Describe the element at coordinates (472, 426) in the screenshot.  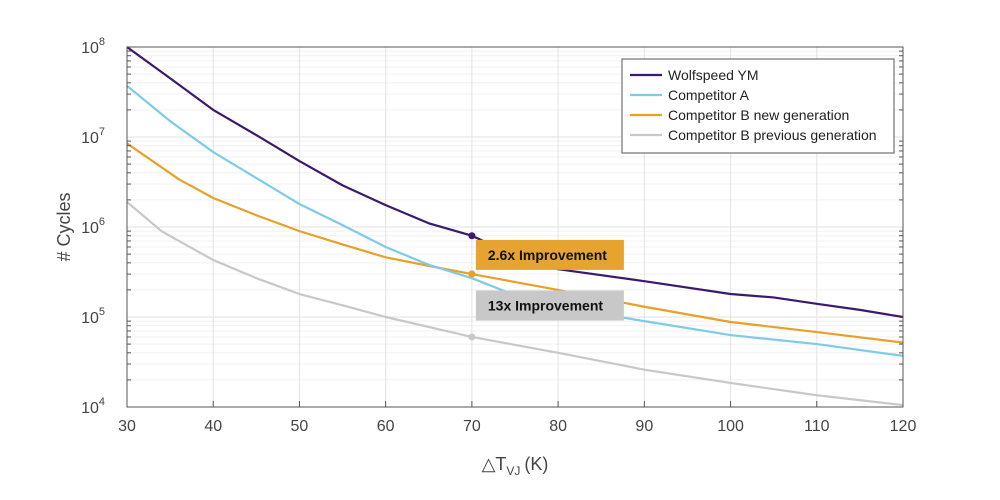
I see `x-tick-label: 70` at that location.